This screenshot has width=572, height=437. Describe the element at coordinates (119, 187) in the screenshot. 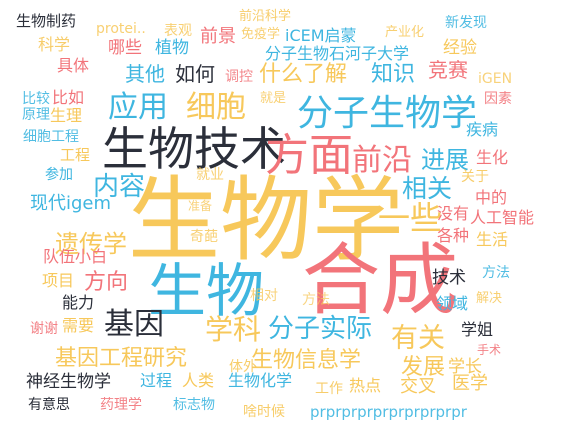

I see `word-cloud-term: 内容` at that location.